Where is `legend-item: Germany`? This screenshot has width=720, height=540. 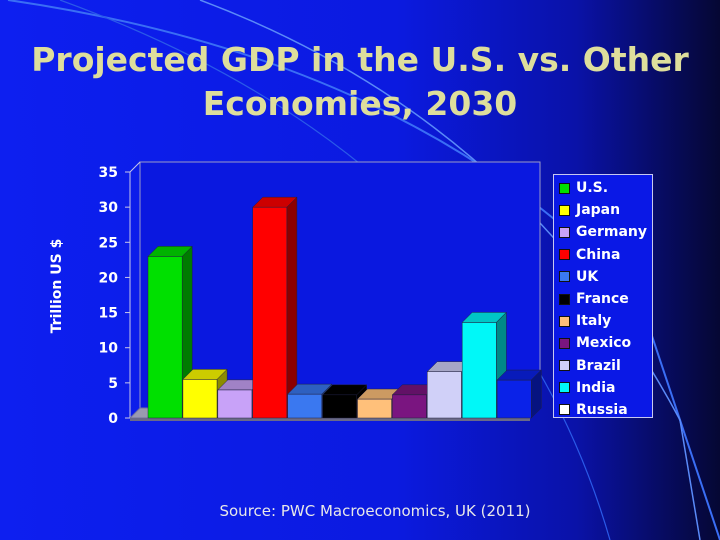
legend-item: Germany is located at coordinates (603, 232).